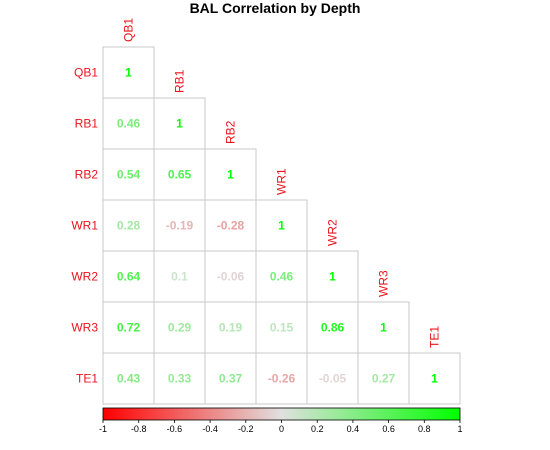 This screenshot has height=450, width=550. I want to click on value-label-te1-rb2: 0.37, so click(231, 379).